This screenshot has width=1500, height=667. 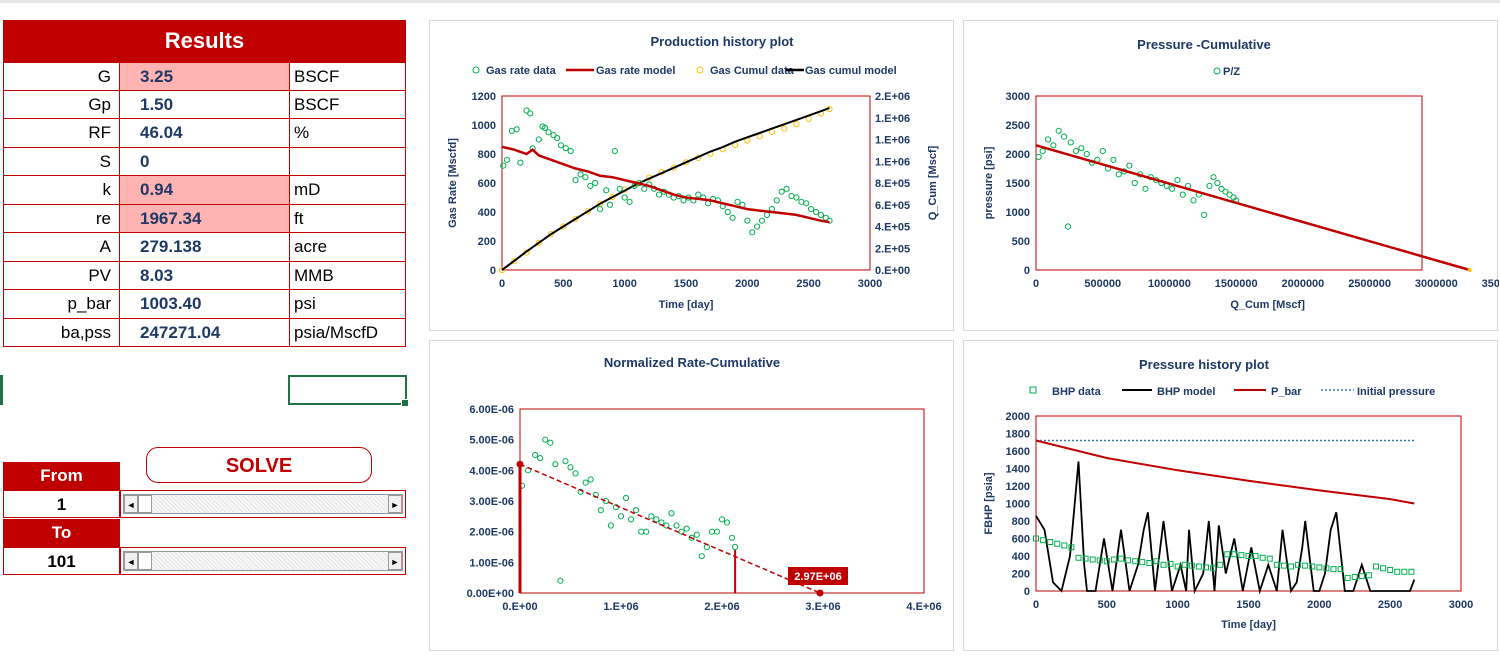 I want to click on result-label: Gp, so click(x=61, y=104).